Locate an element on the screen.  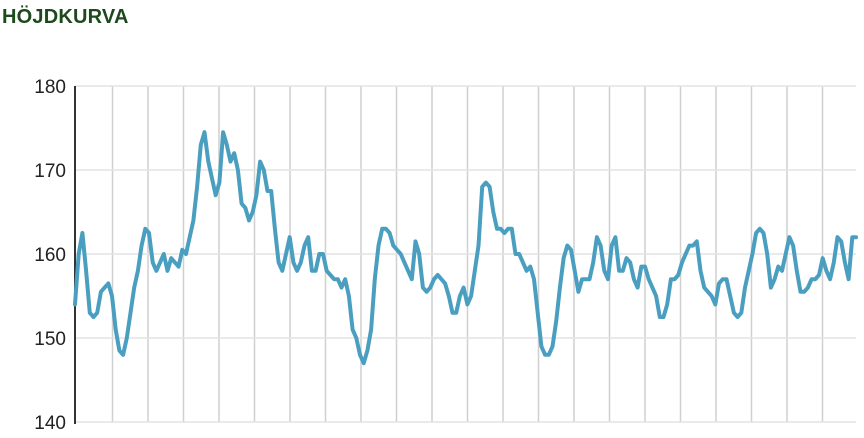
y-tick-label: 170 is located at coordinates (50, 171).